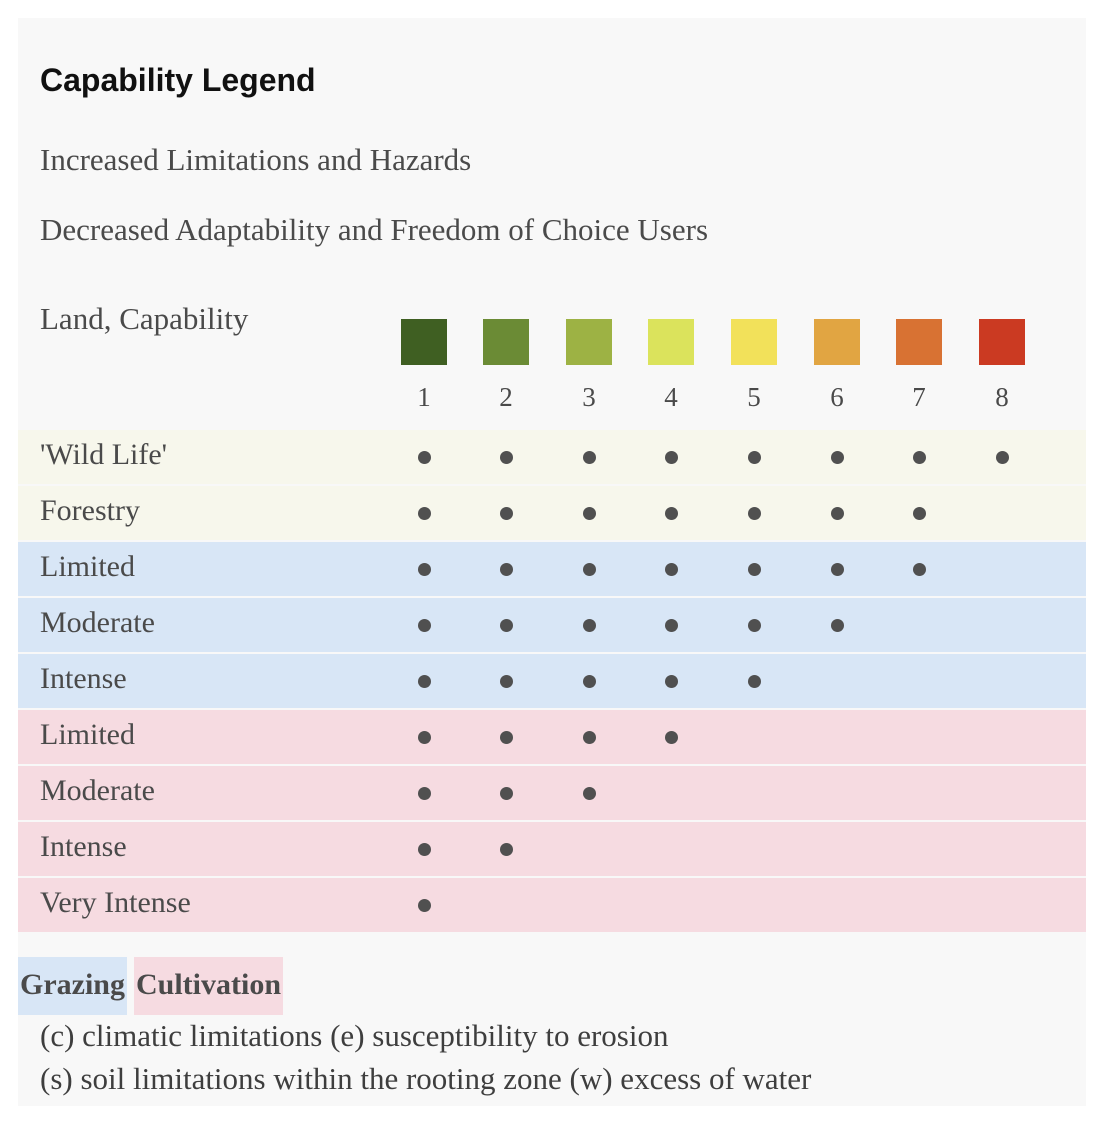  What do you see at coordinates (90, 510) in the screenshot?
I see `row-label: Forestry` at bounding box center [90, 510].